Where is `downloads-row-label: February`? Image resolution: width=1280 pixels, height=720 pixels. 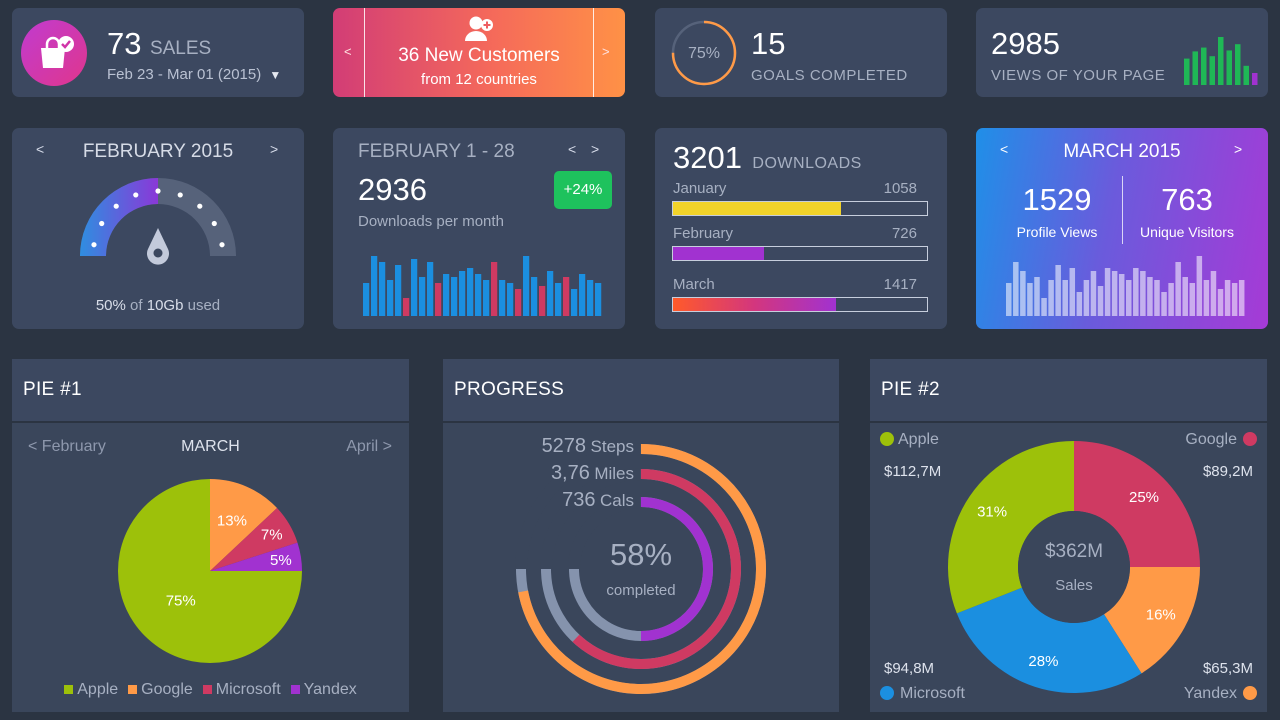
downloads-row-label: February is located at coordinates (703, 233).